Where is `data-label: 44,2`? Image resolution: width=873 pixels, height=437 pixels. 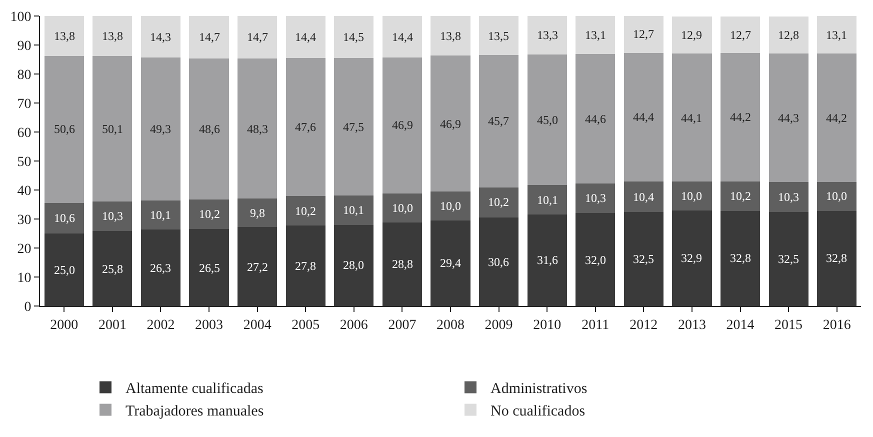 data-label: 44,2 is located at coordinates (740, 117).